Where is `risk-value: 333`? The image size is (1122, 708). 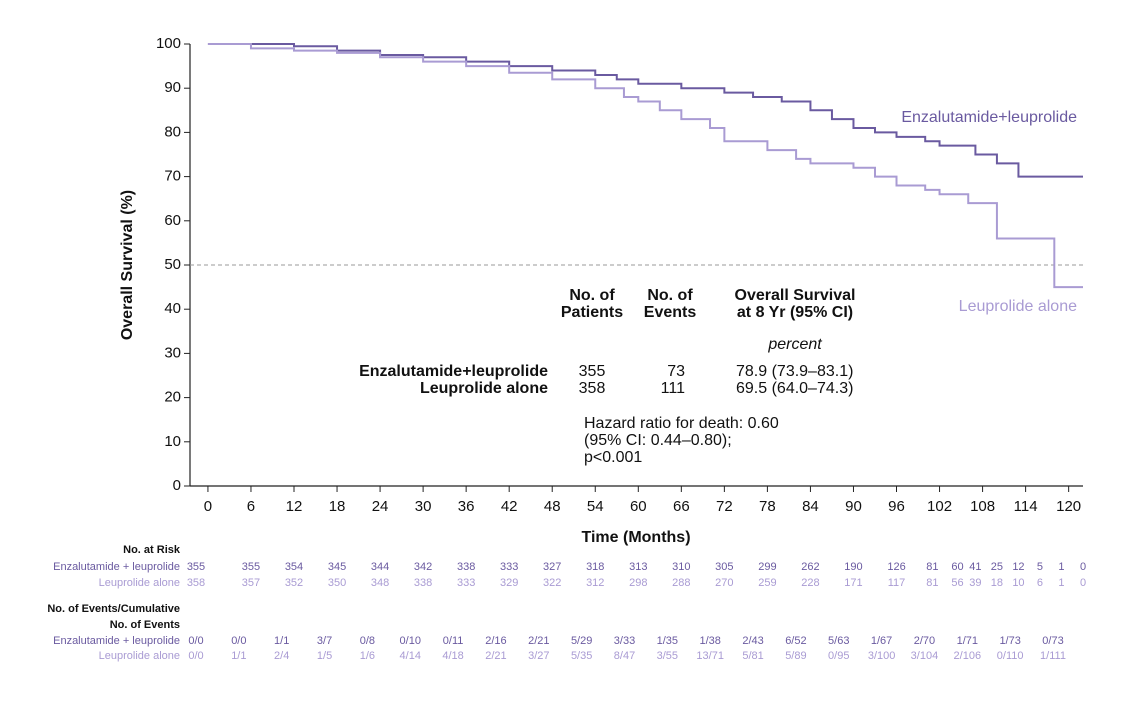 risk-value: 333 is located at coordinates (509, 567).